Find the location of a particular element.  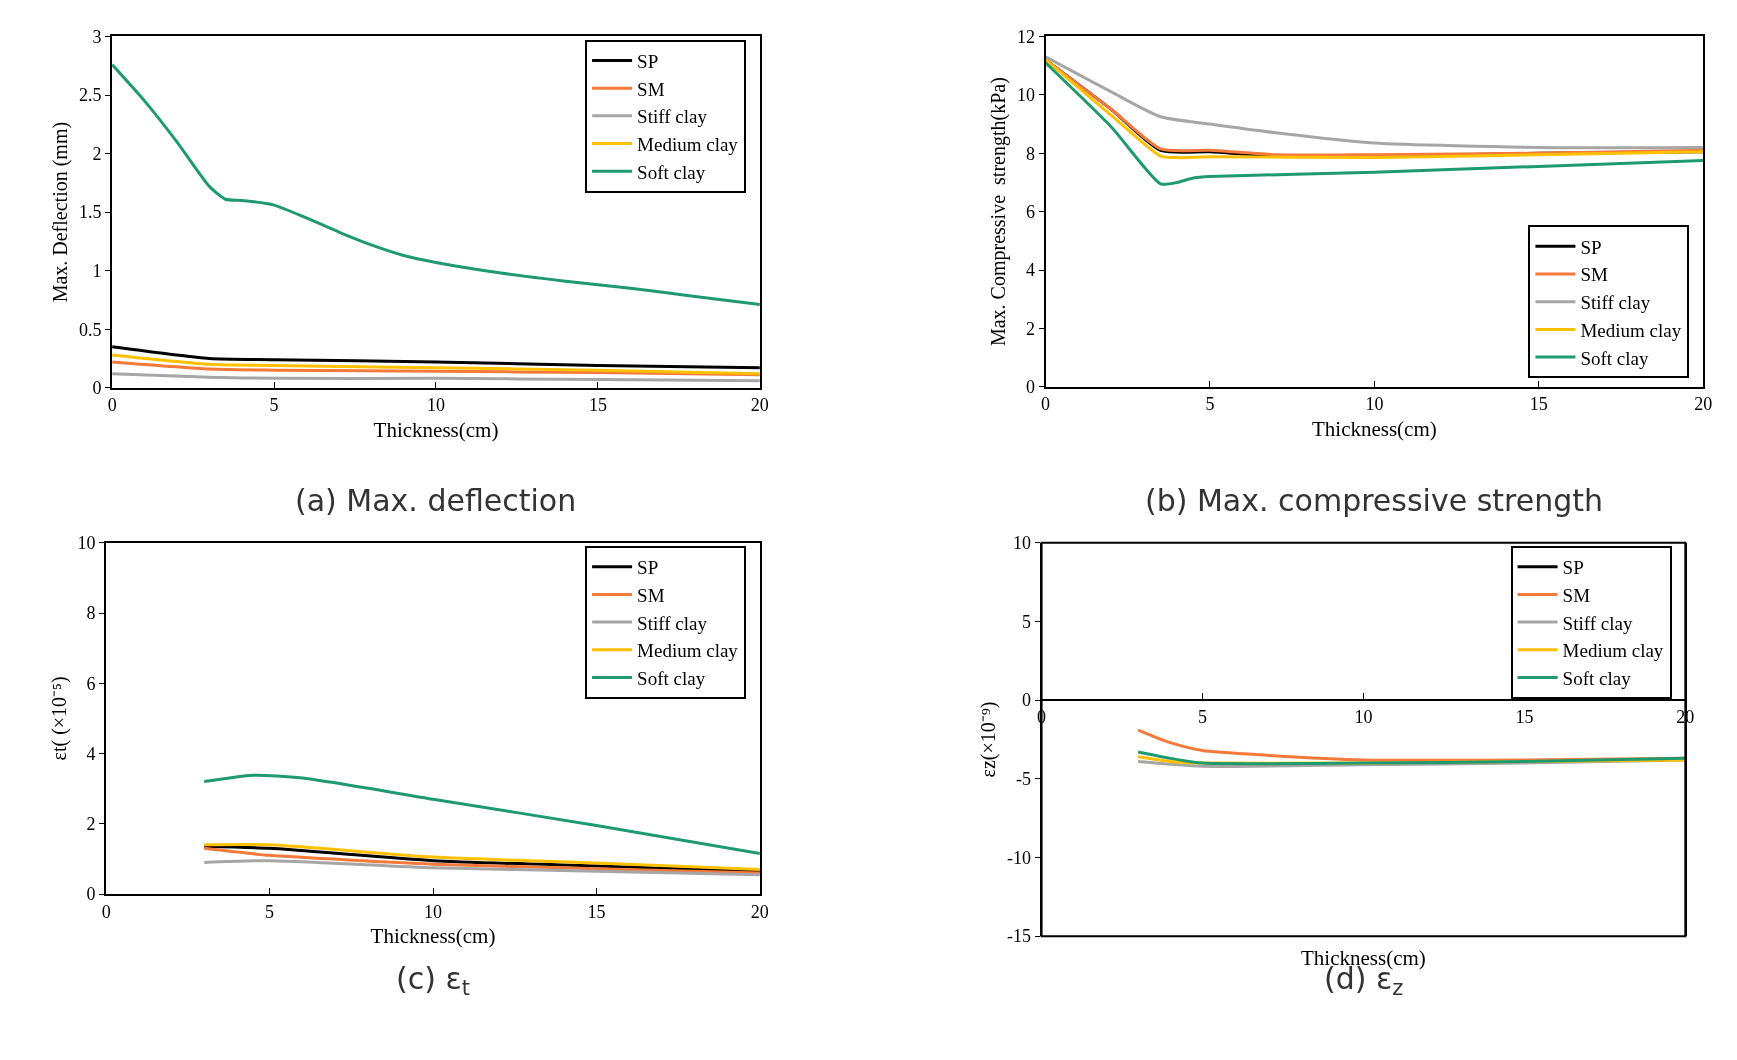

y-tick-label: 1 is located at coordinates (97, 270).